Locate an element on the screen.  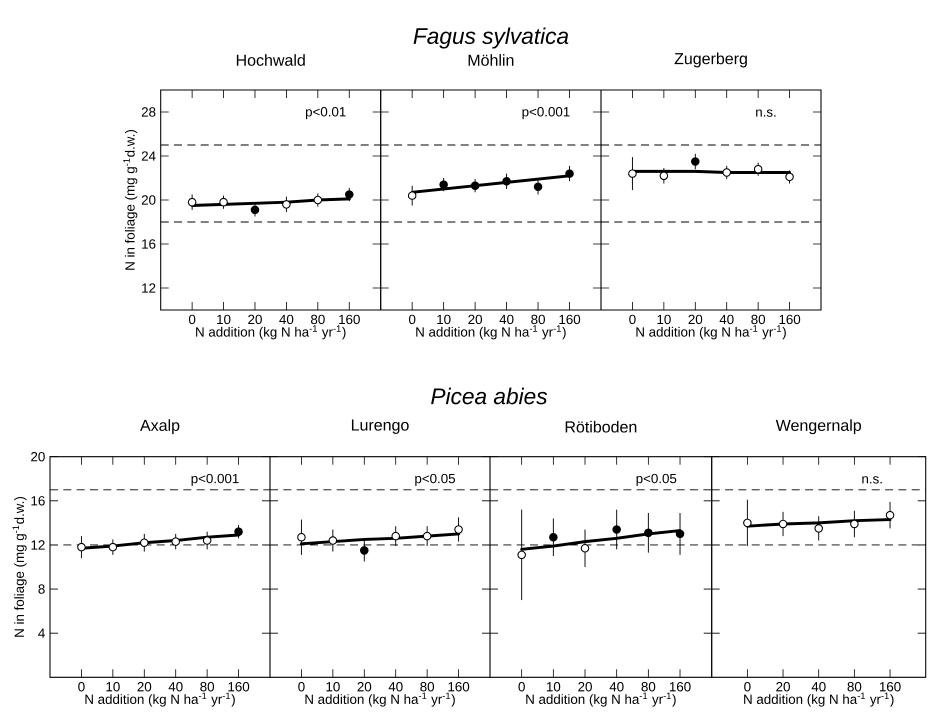
y-tick-label: 4 is located at coordinates (41, 633).